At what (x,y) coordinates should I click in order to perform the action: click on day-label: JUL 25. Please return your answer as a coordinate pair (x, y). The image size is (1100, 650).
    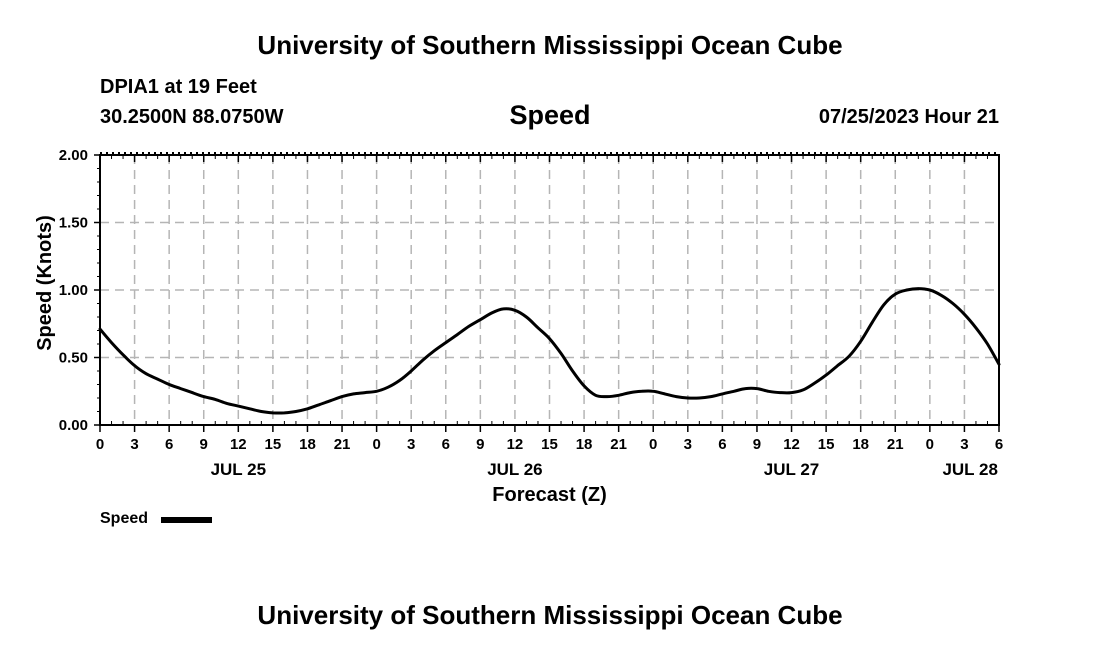
    Looking at the image, I should click on (238, 469).